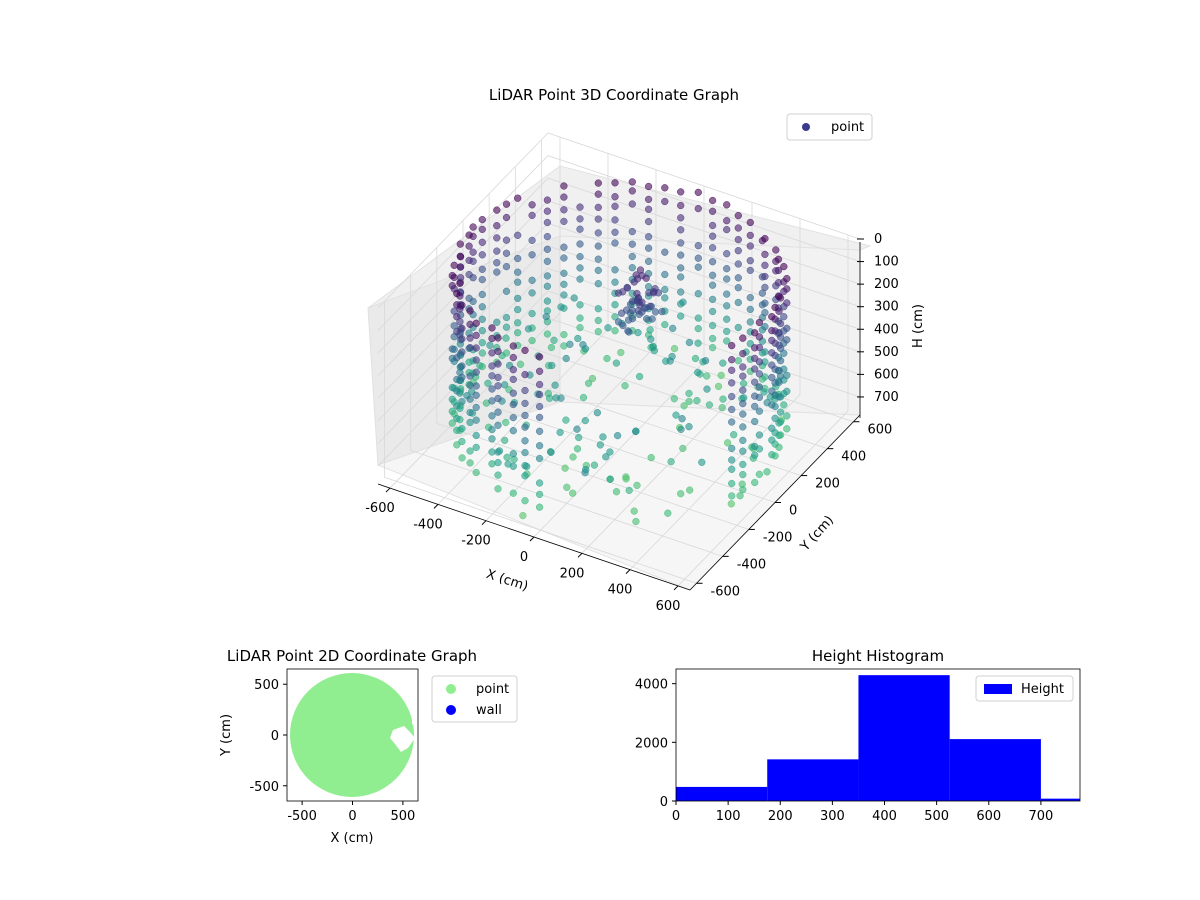  Describe the element at coordinates (302, 816) in the screenshot. I see `x-tick-label-2d: -500` at that location.